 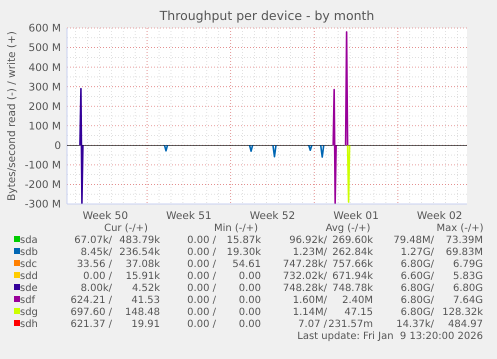 I want to click on y-tick-label: -200 M, so click(x=42, y=185).